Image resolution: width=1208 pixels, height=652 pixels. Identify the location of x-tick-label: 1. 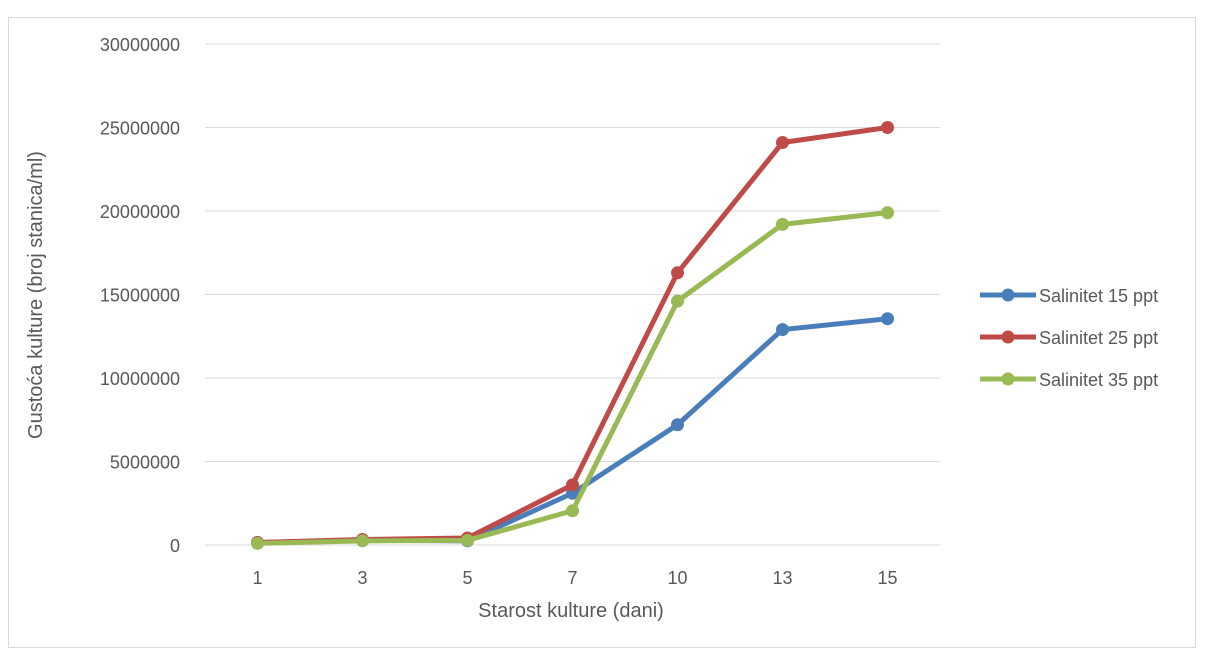
(257, 578).